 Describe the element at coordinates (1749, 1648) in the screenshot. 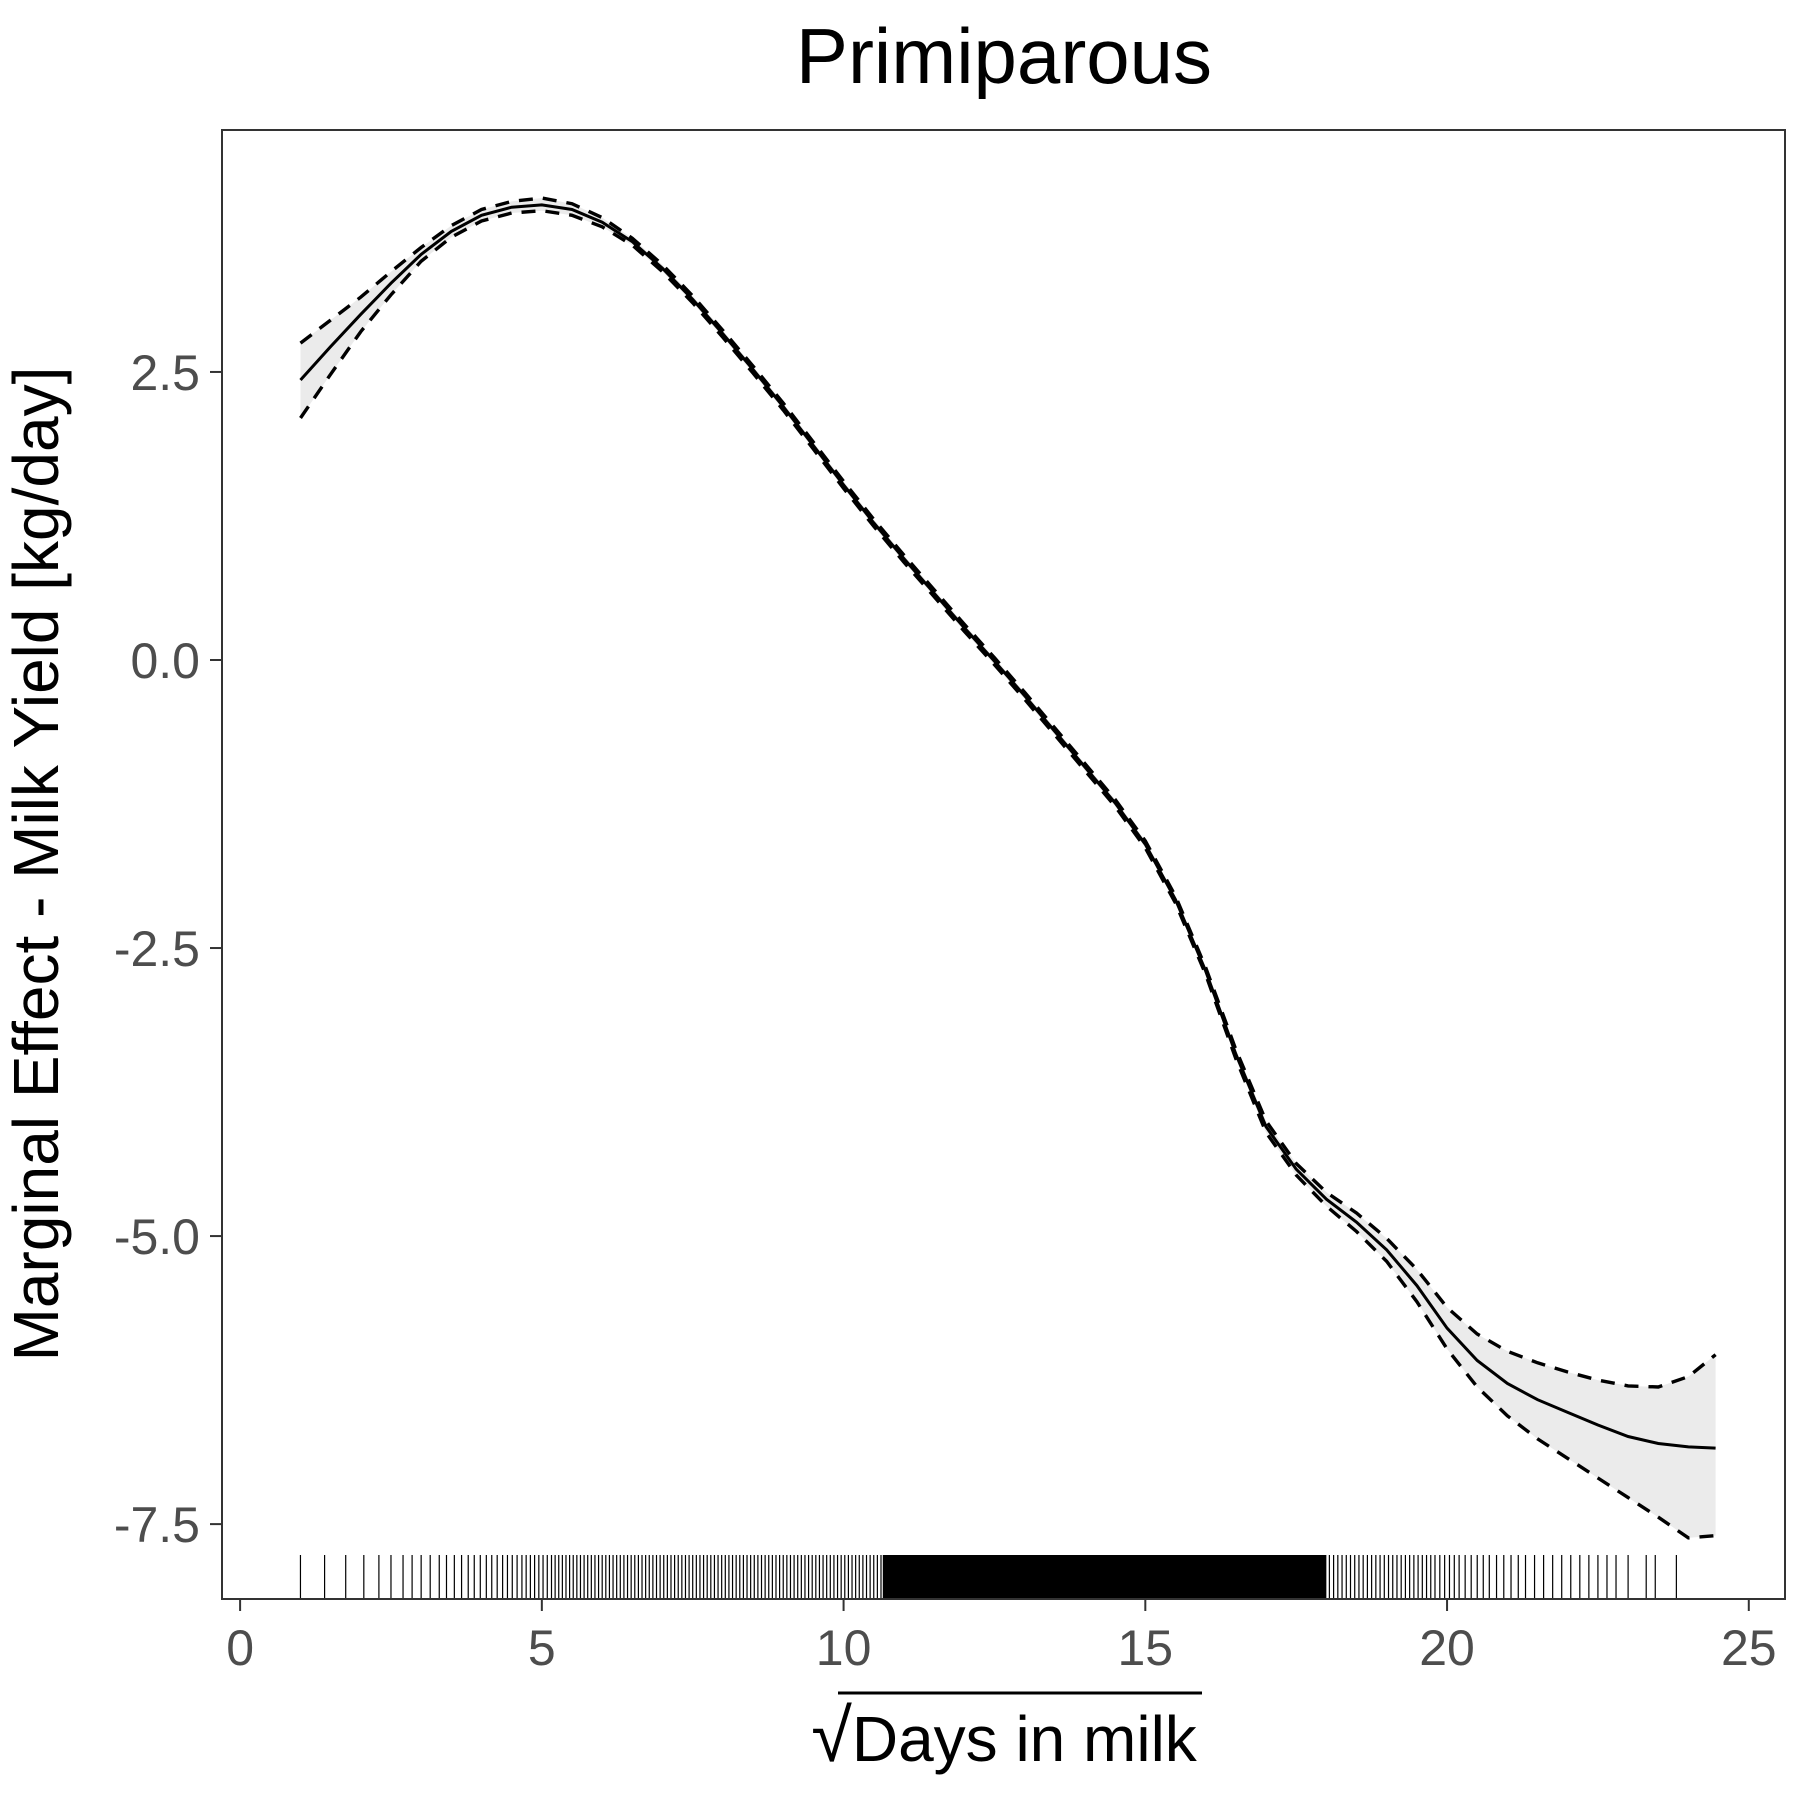

I see `x-tick-label: 25` at that location.